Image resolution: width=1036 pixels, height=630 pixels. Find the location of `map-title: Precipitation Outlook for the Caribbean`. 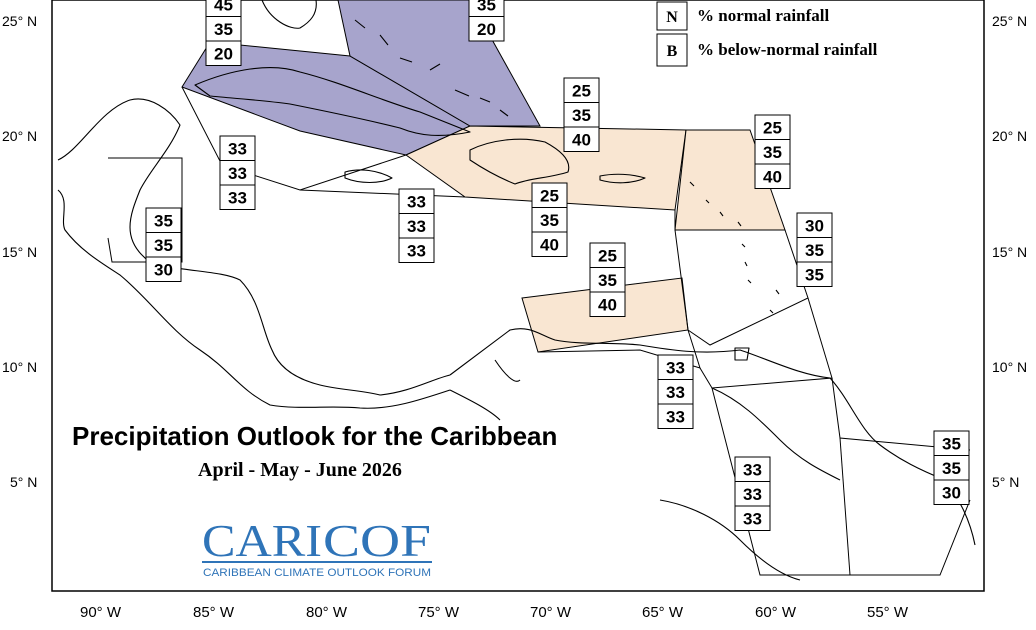

map-title: Precipitation Outlook for the Caribbean is located at coordinates (314, 436).